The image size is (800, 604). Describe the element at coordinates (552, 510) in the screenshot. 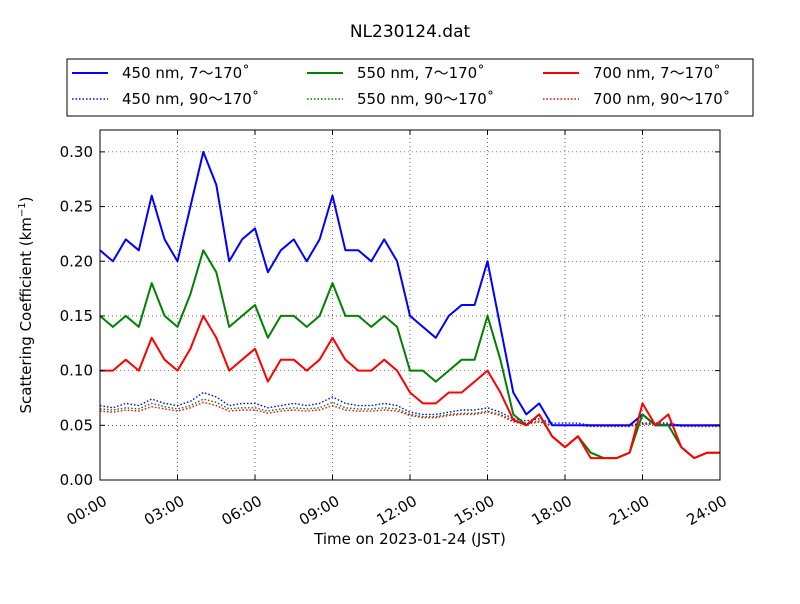

I see `x-tick-label: 18:00` at that location.